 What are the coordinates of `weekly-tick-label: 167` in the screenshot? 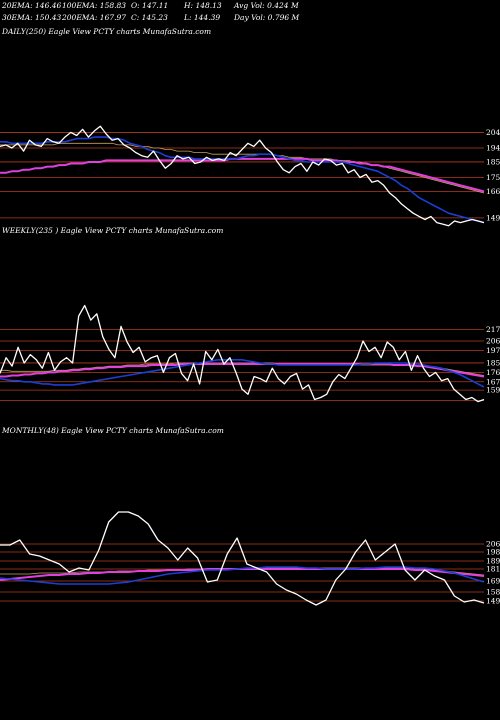 It's located at (493, 381).